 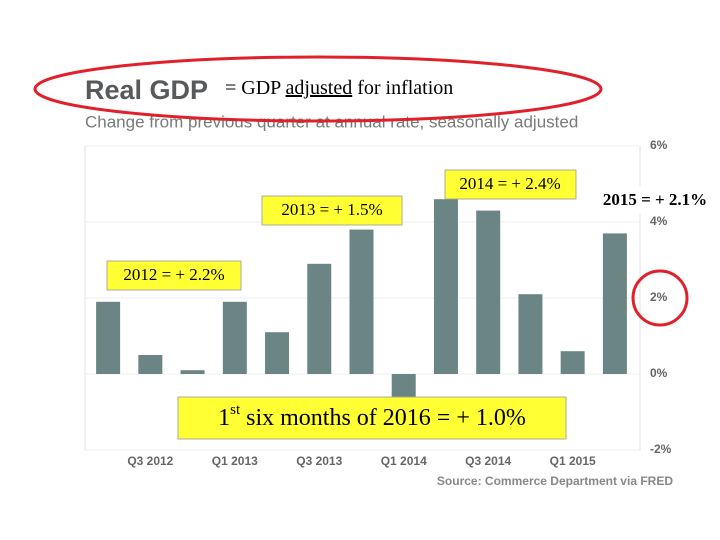 What do you see at coordinates (224, 418) in the screenshot?
I see `callout-part: 1` at bounding box center [224, 418].